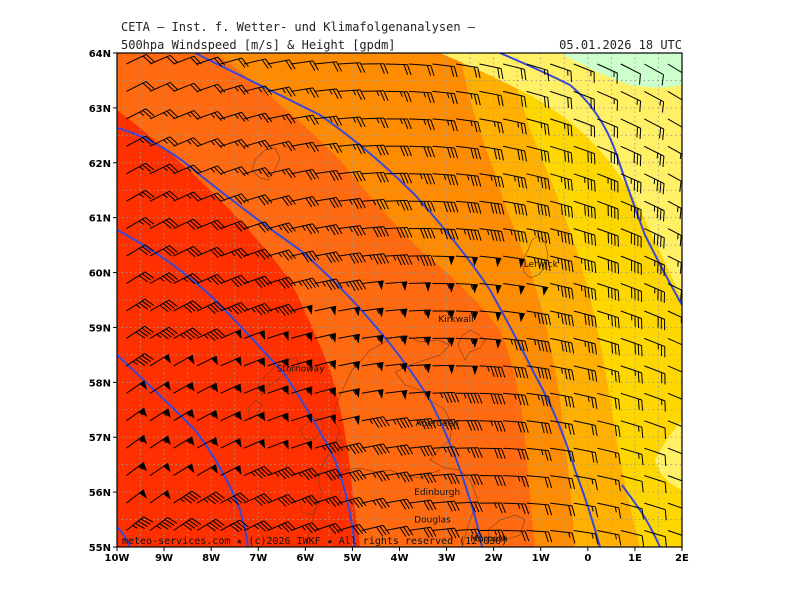  I want to click on valid-time: 05.01.2026 18 UTC, so click(620, 45).